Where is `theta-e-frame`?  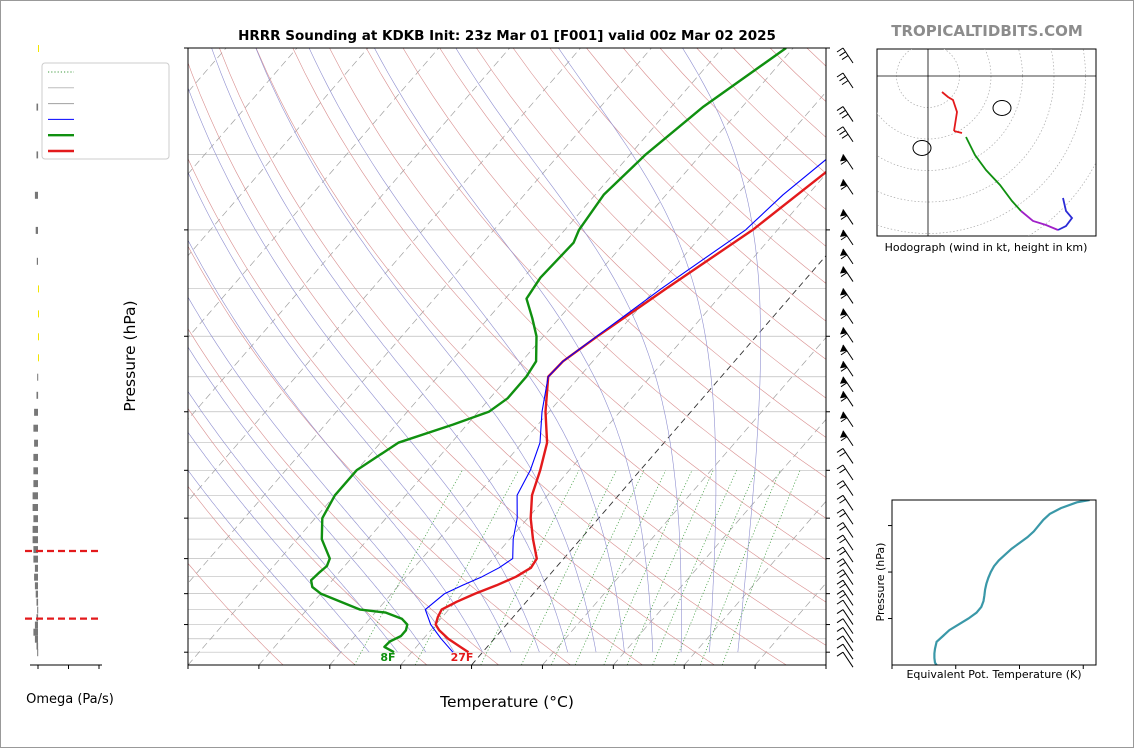
theta-e-frame is located at coordinates (994, 582).